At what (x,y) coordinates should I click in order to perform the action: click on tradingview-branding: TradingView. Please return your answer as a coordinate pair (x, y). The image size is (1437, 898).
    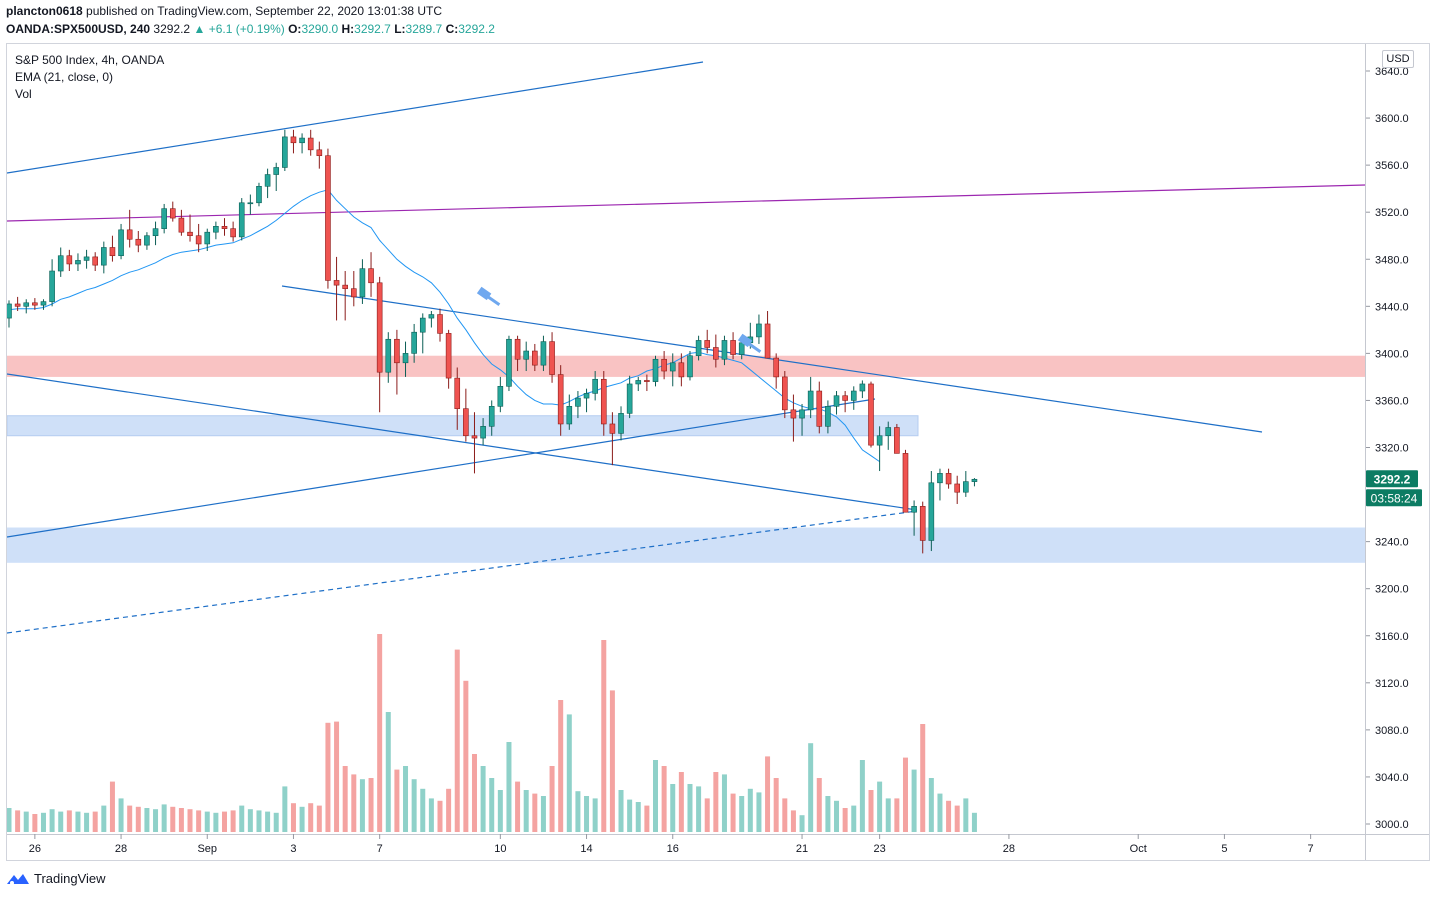
    Looking at the image, I should click on (56, 878).